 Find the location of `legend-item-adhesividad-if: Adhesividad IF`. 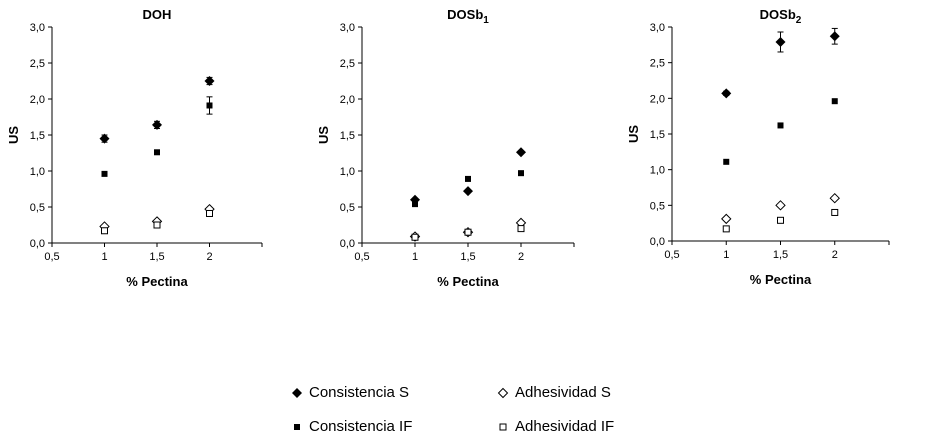

legend-item-adhesividad-if: Adhesividad IF is located at coordinates (555, 426).